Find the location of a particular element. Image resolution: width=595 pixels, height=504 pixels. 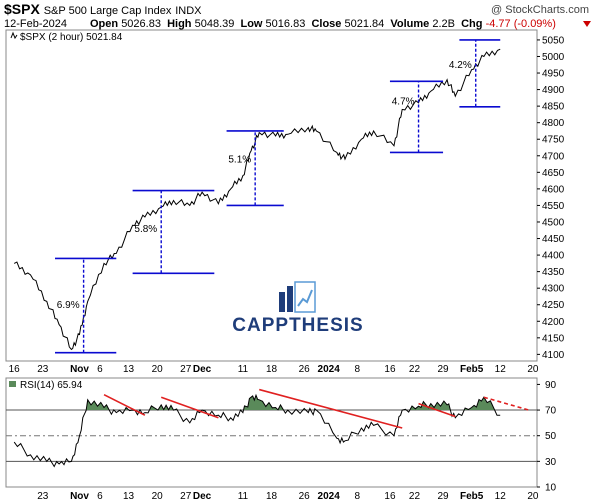

y-tick-label: 4450 is located at coordinates (553, 239).